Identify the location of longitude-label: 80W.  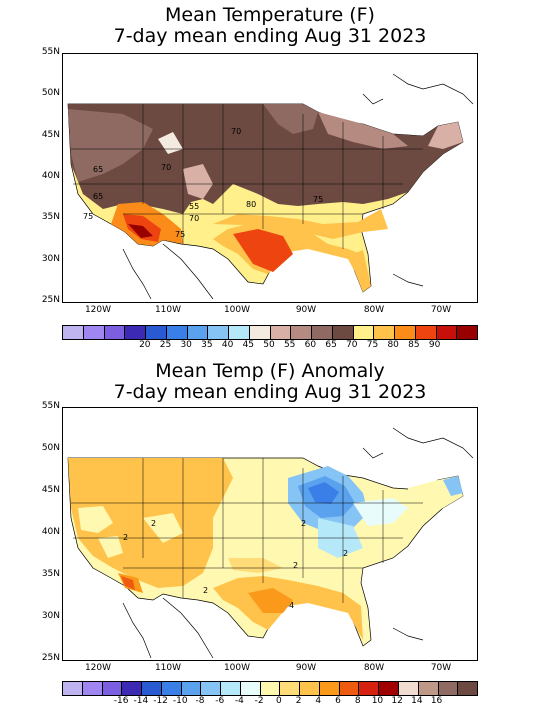
(374, 668).